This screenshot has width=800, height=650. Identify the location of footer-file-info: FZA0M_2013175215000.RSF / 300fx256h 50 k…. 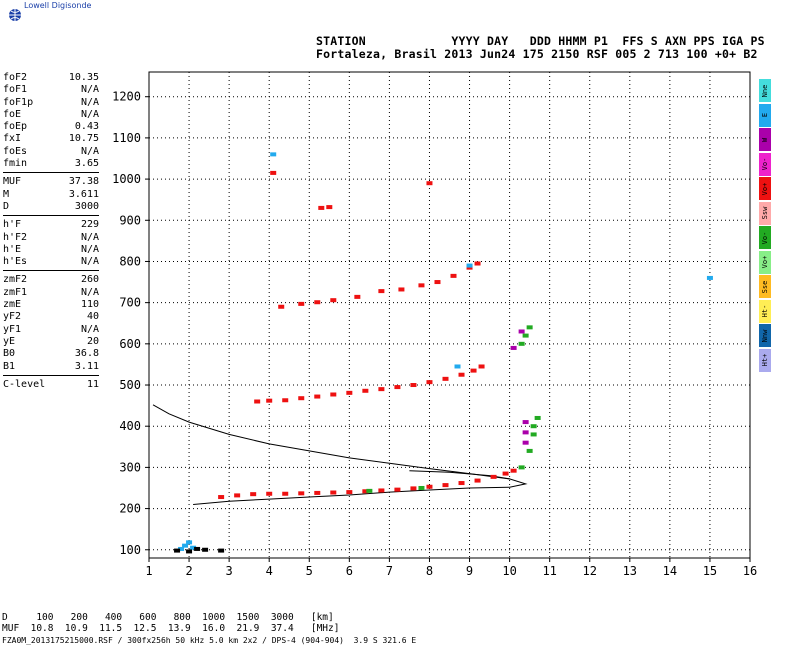
(209, 640).